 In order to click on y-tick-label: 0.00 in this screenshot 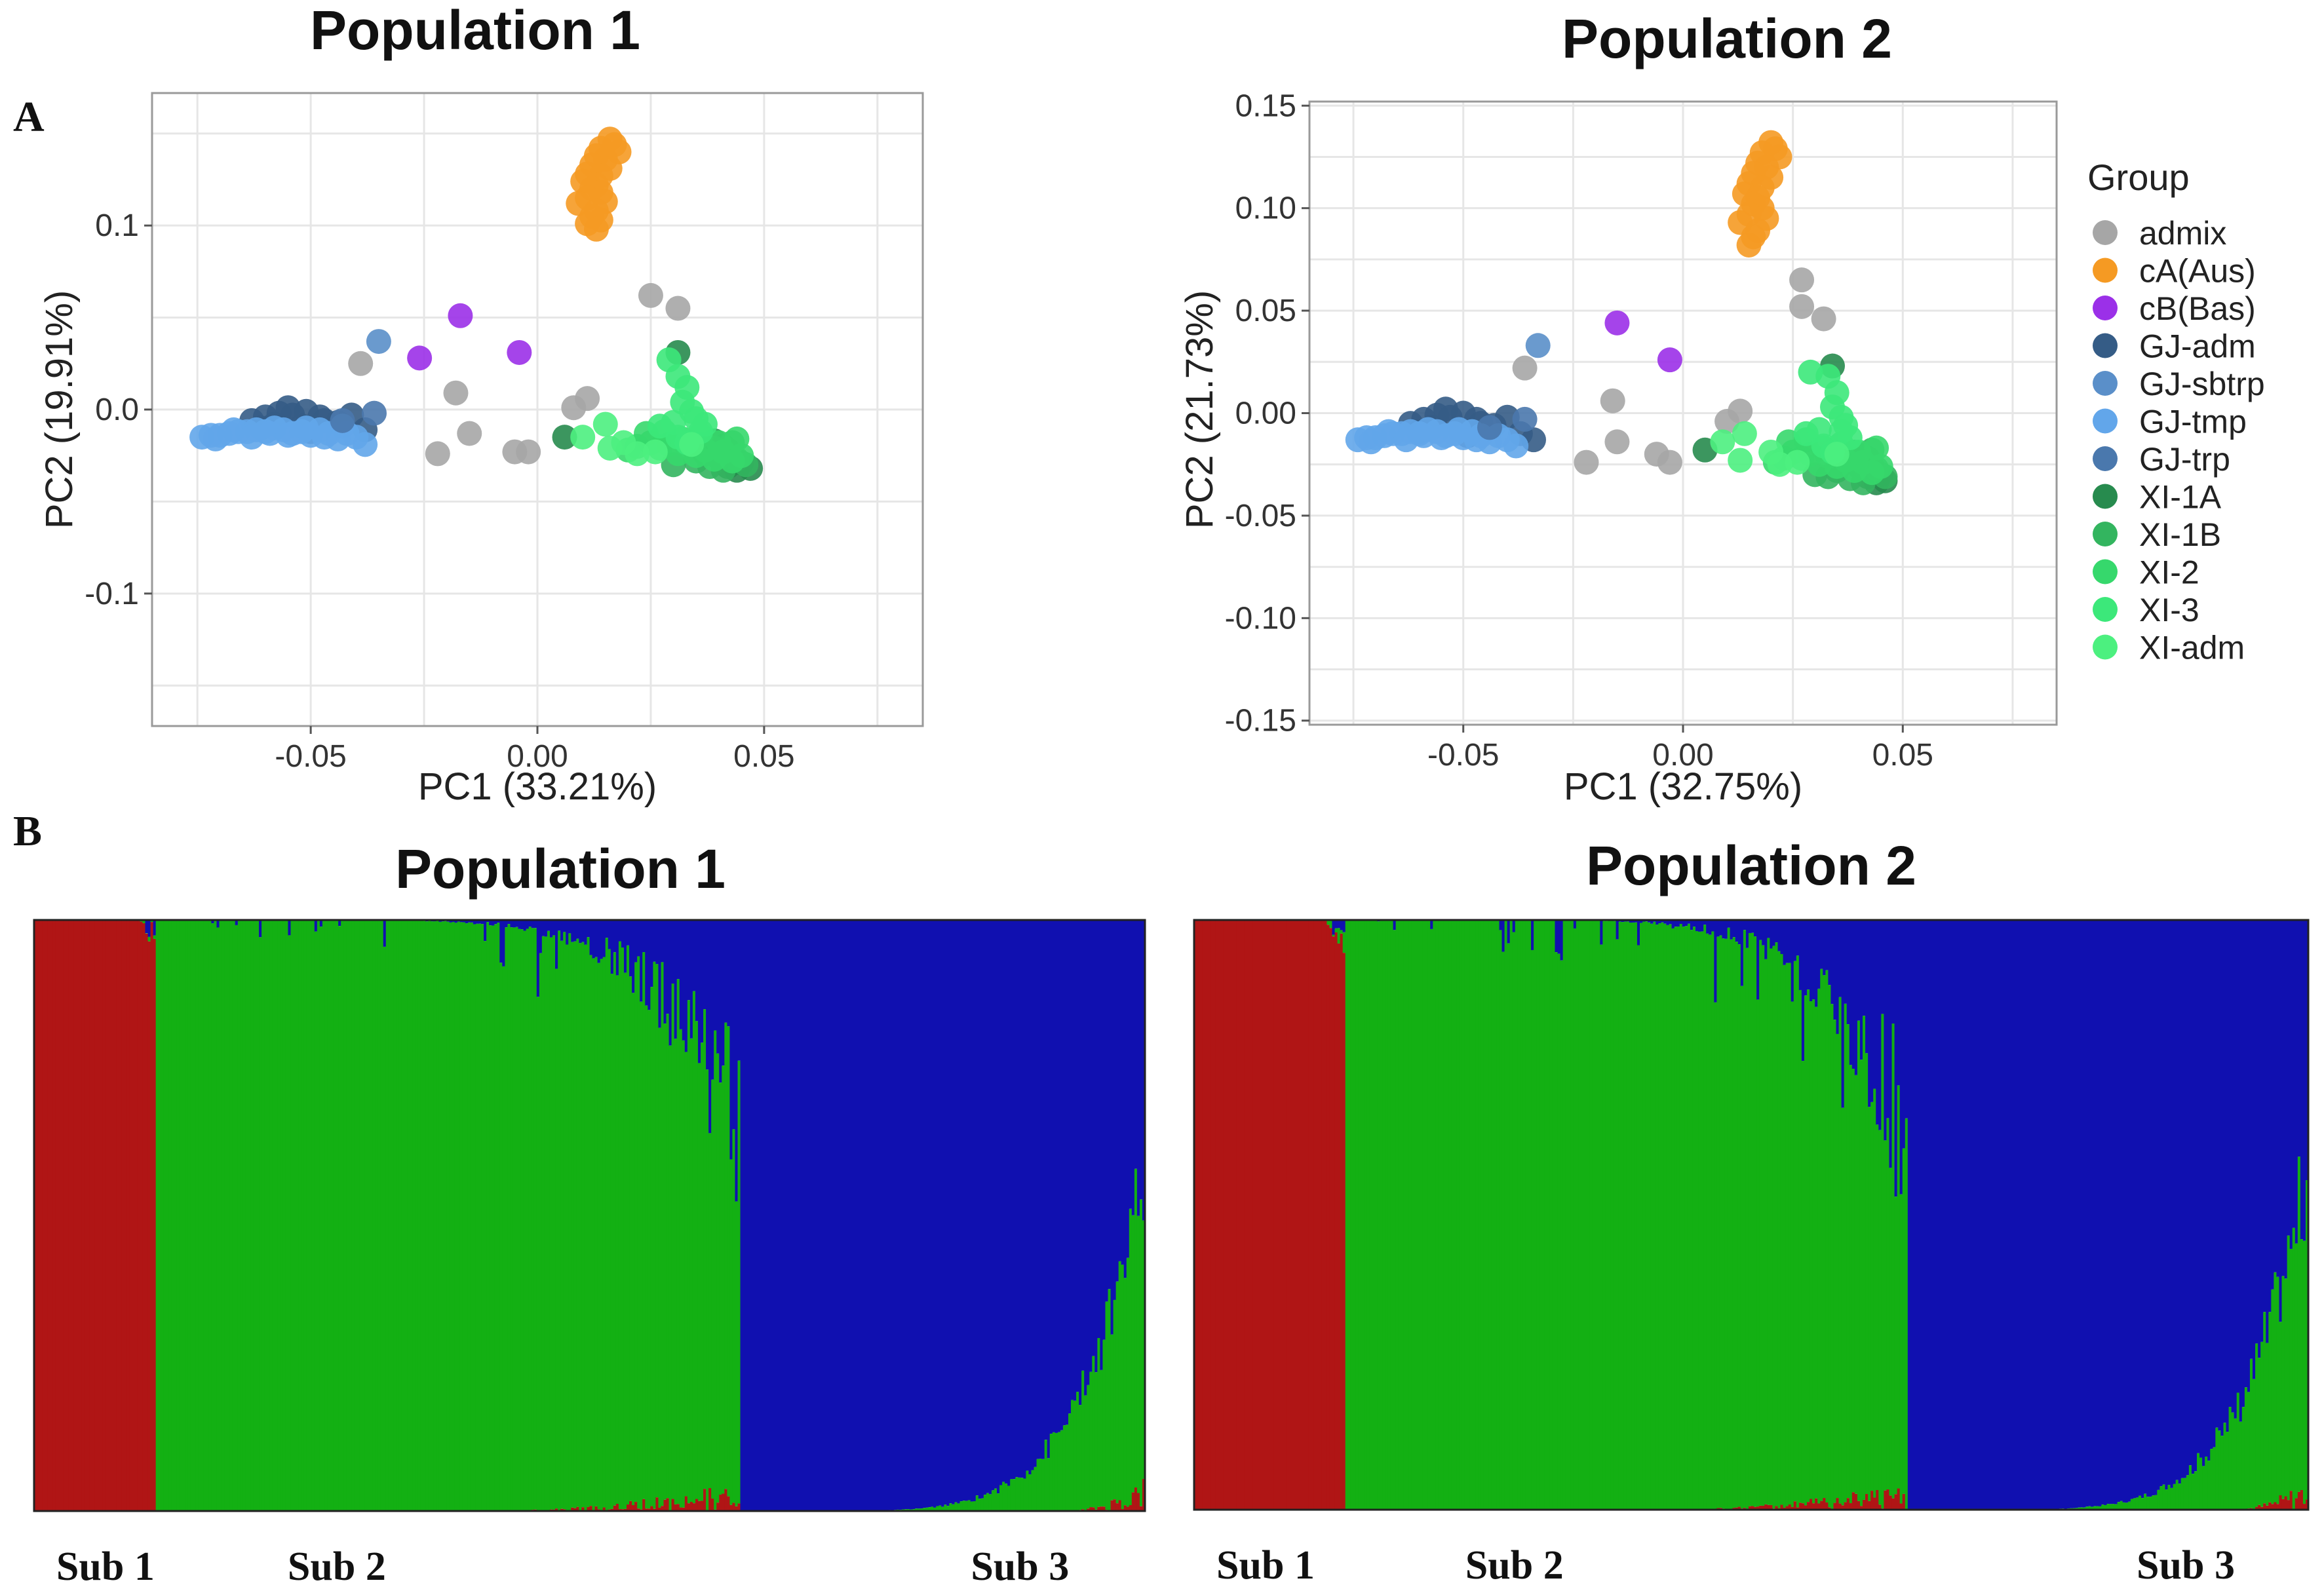, I will do `click(1265, 414)`.